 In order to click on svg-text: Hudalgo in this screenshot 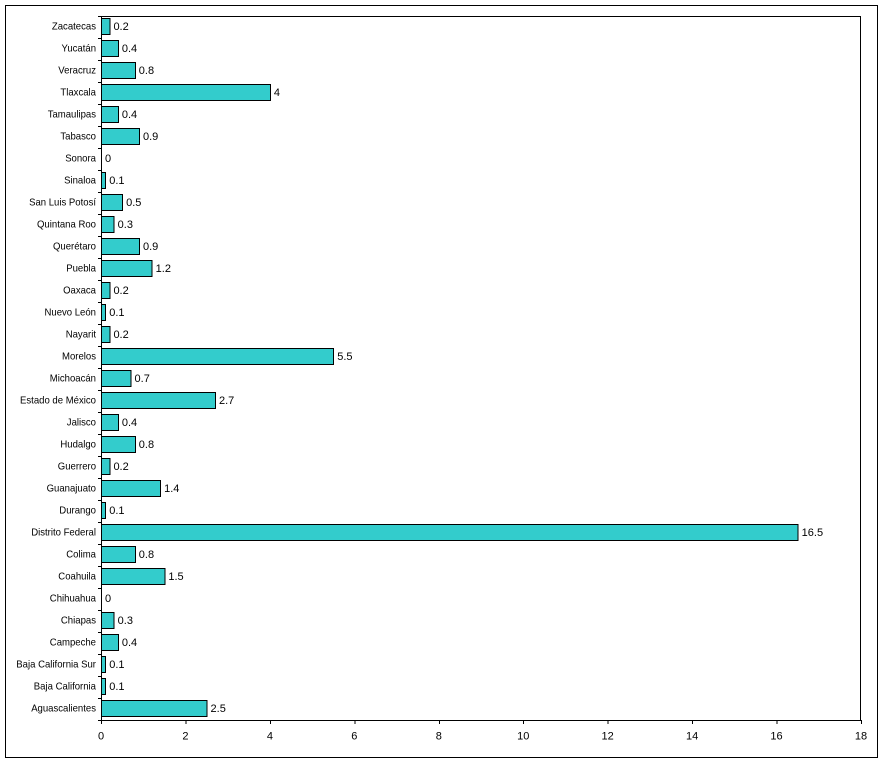, I will do `click(78, 445)`.